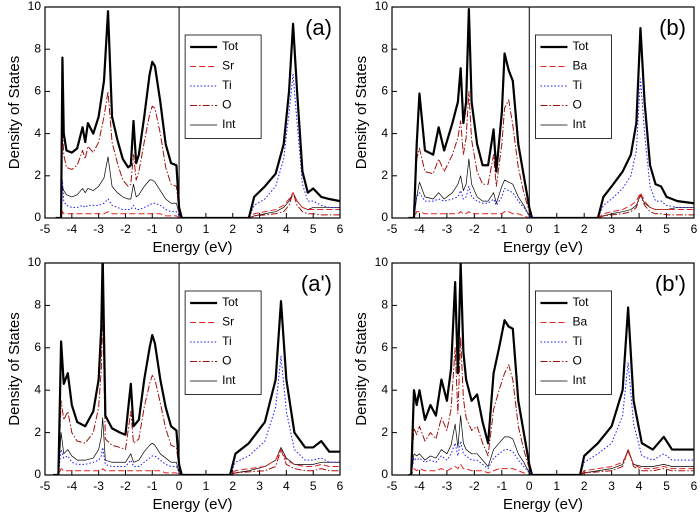 The image size is (700, 516). I want to click on x-tick-label: -4, so click(71, 229).